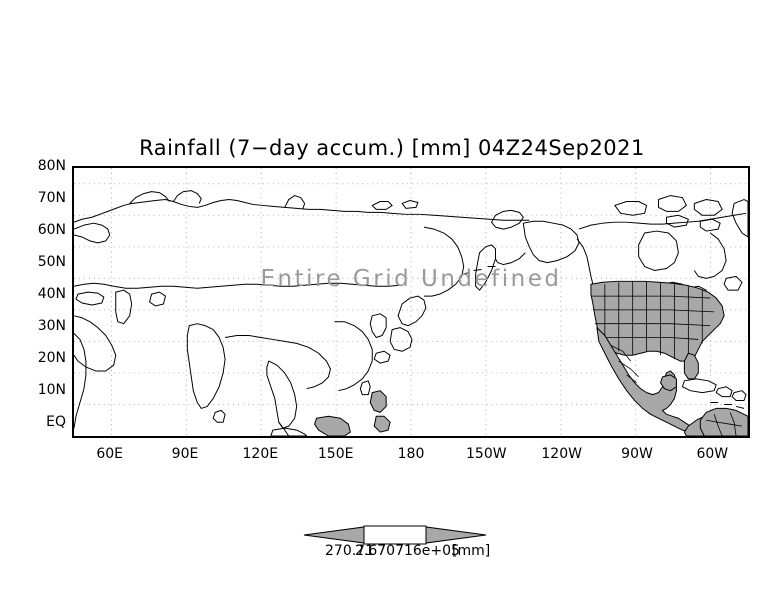 The width and height of the screenshot is (784, 612). What do you see at coordinates (56, 422) in the screenshot?
I see `y-tick-eq: EQ` at bounding box center [56, 422].